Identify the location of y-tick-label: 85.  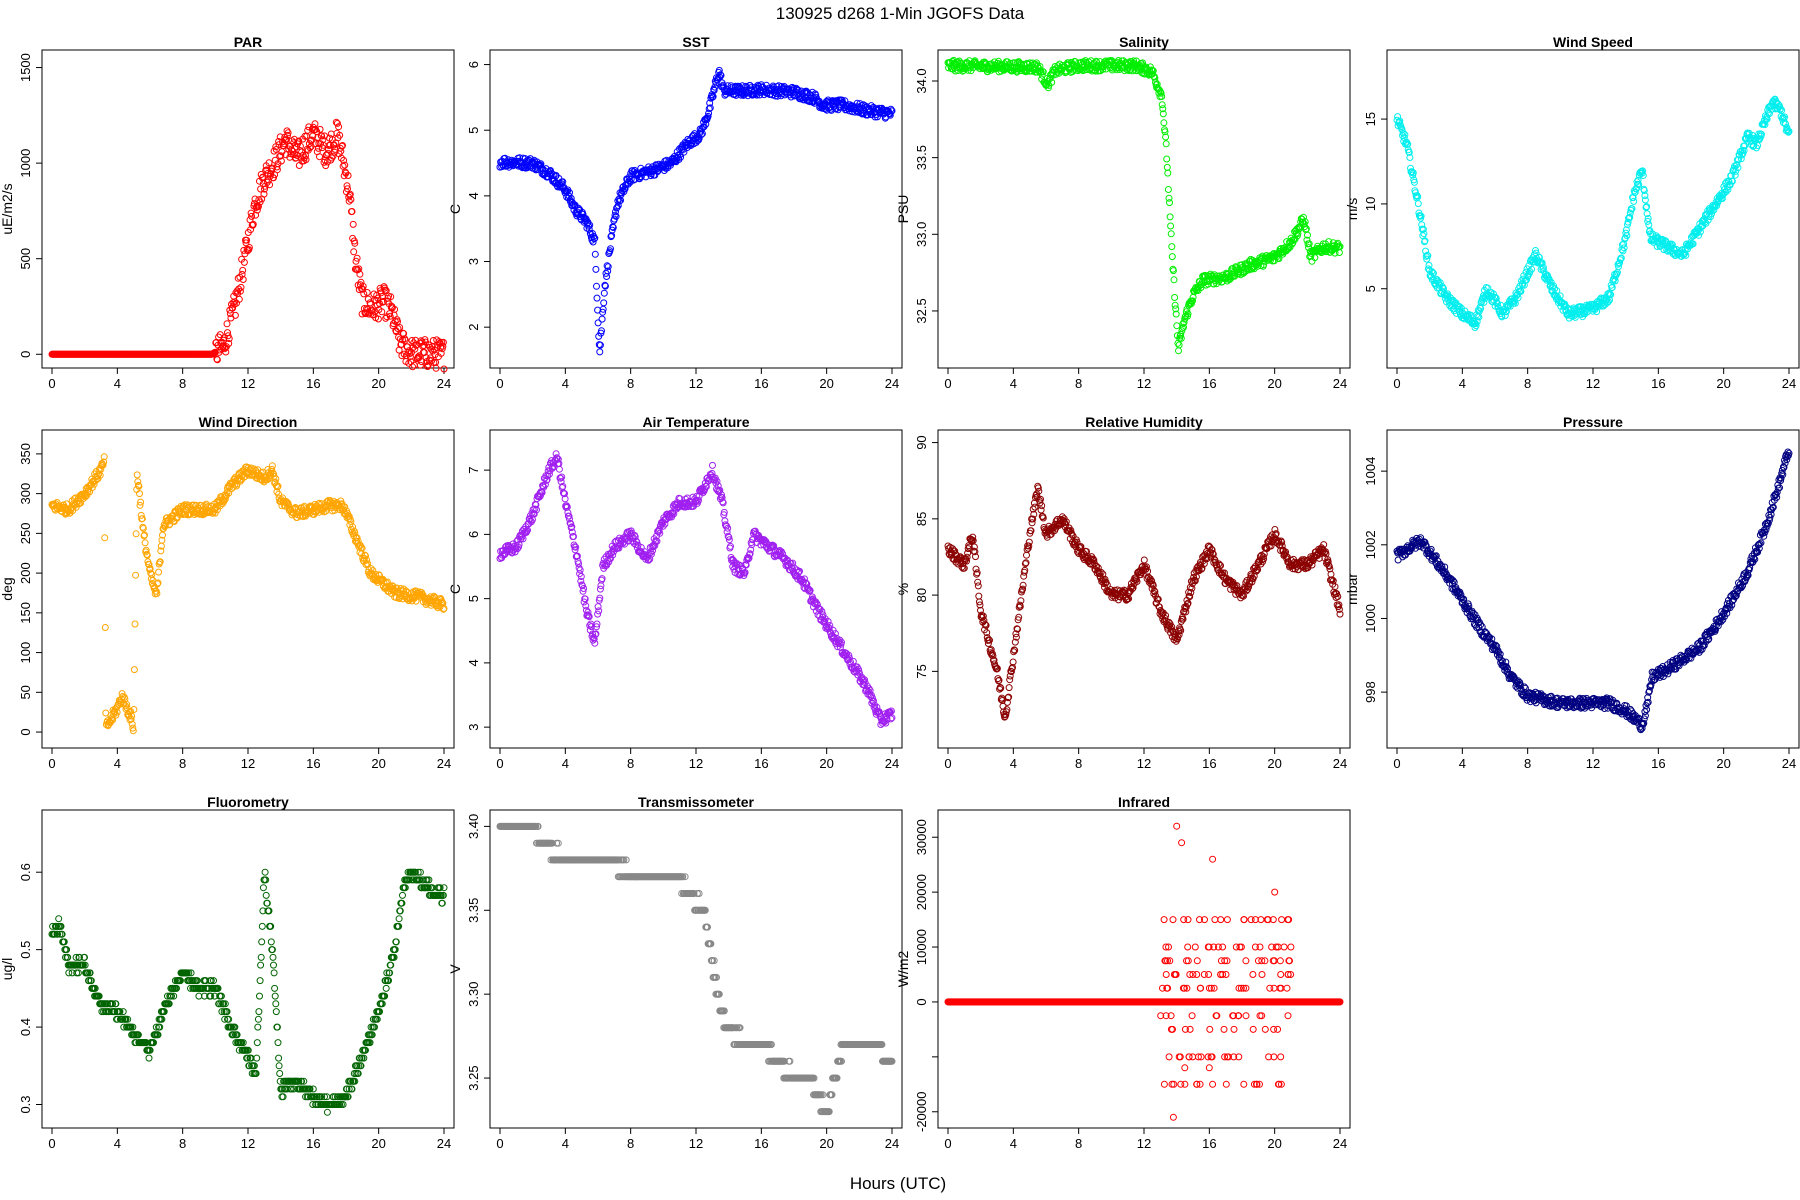
(921, 519).